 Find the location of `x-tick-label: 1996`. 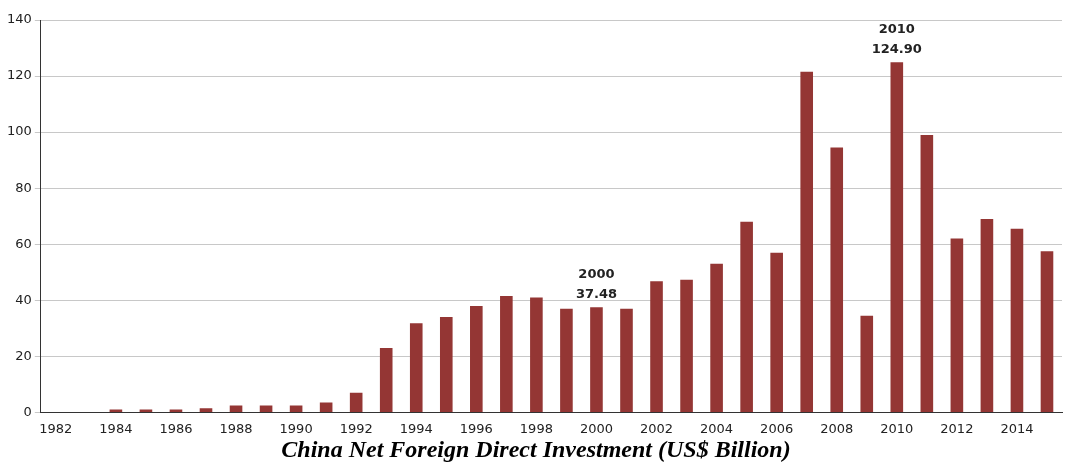

x-tick-label: 1996 is located at coordinates (476, 428).